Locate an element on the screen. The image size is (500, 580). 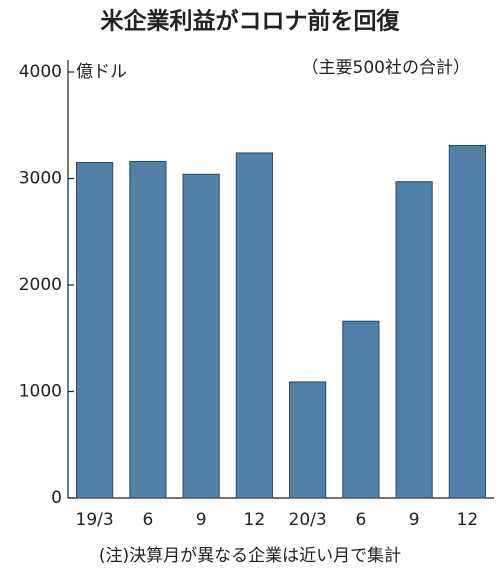
y-tick-label: 2000 is located at coordinates (40, 285).